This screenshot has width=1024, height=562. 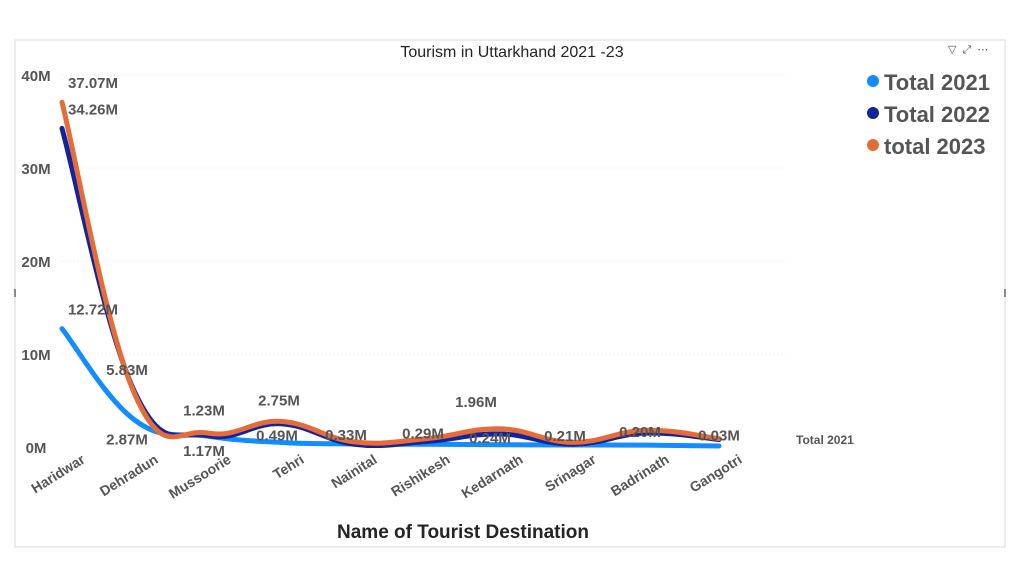 I want to click on legend-label: Total 2022, so click(x=937, y=114).